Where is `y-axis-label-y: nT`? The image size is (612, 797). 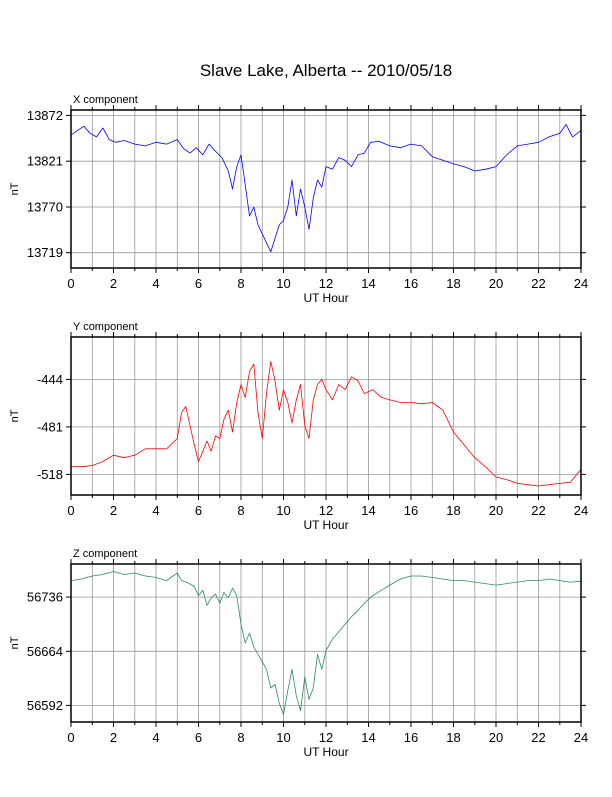 y-axis-label-y: nT is located at coordinates (15, 415).